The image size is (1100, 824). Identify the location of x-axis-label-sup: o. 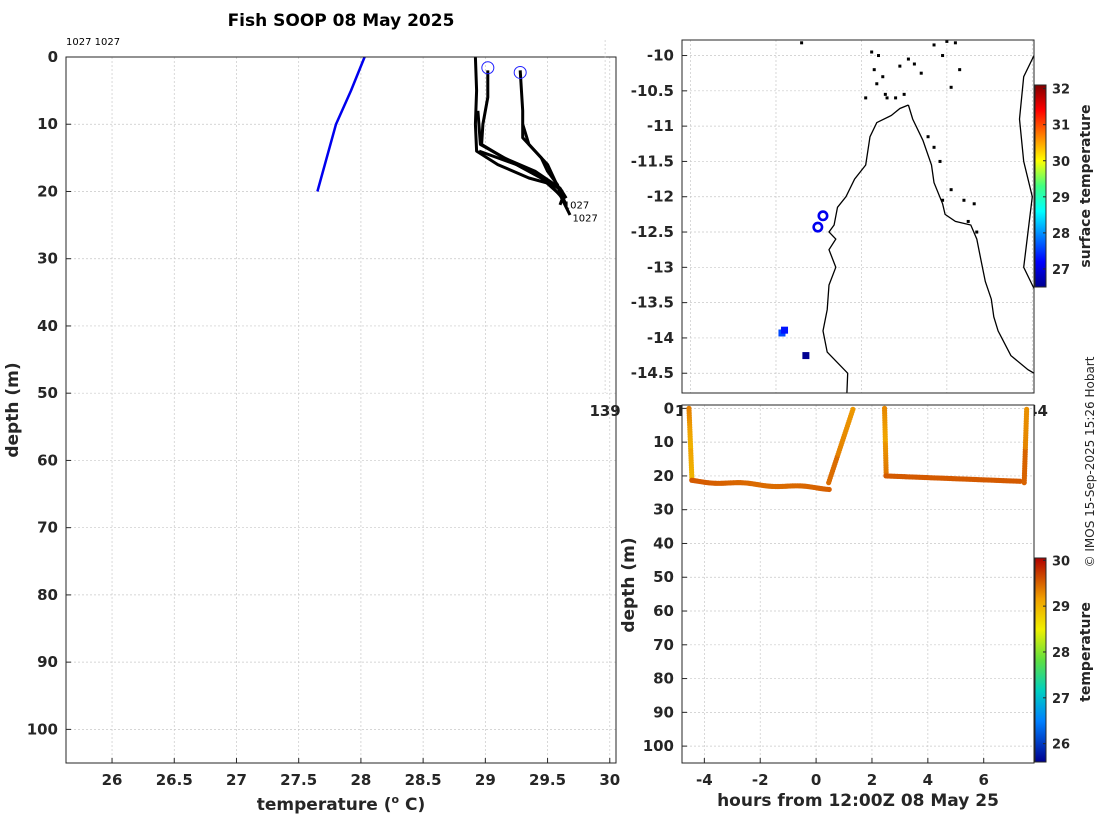
(396, 799).